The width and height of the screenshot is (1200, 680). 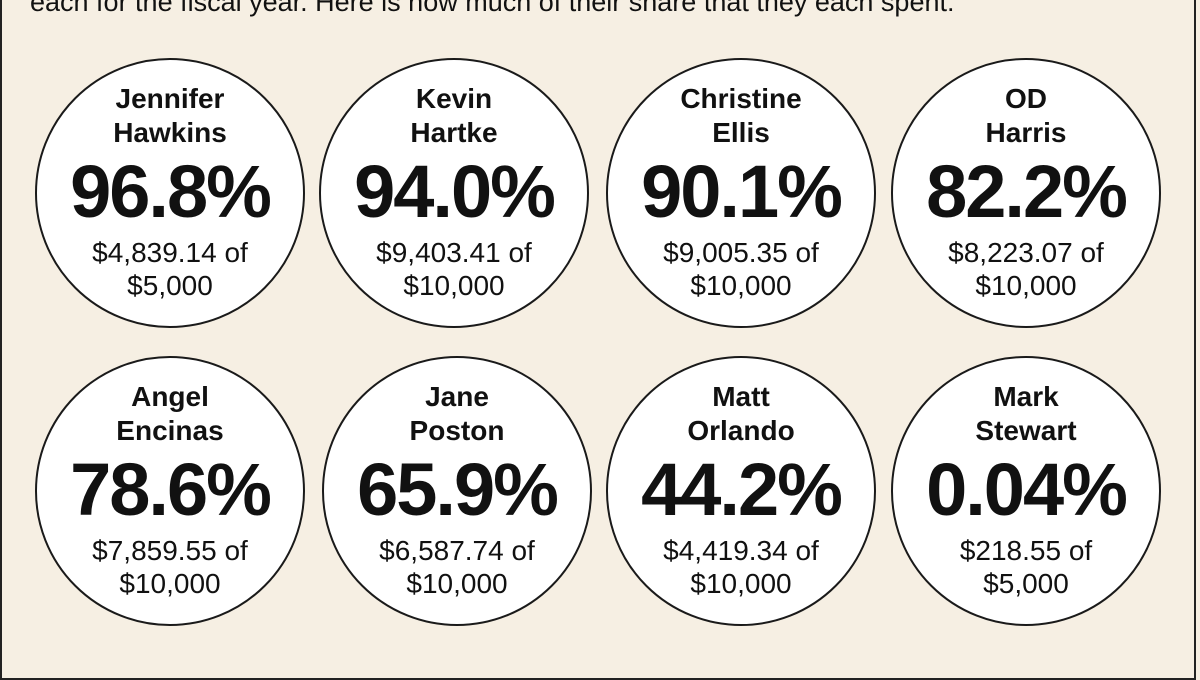 What do you see at coordinates (1026, 132) in the screenshot?
I see `last-name: Harris` at bounding box center [1026, 132].